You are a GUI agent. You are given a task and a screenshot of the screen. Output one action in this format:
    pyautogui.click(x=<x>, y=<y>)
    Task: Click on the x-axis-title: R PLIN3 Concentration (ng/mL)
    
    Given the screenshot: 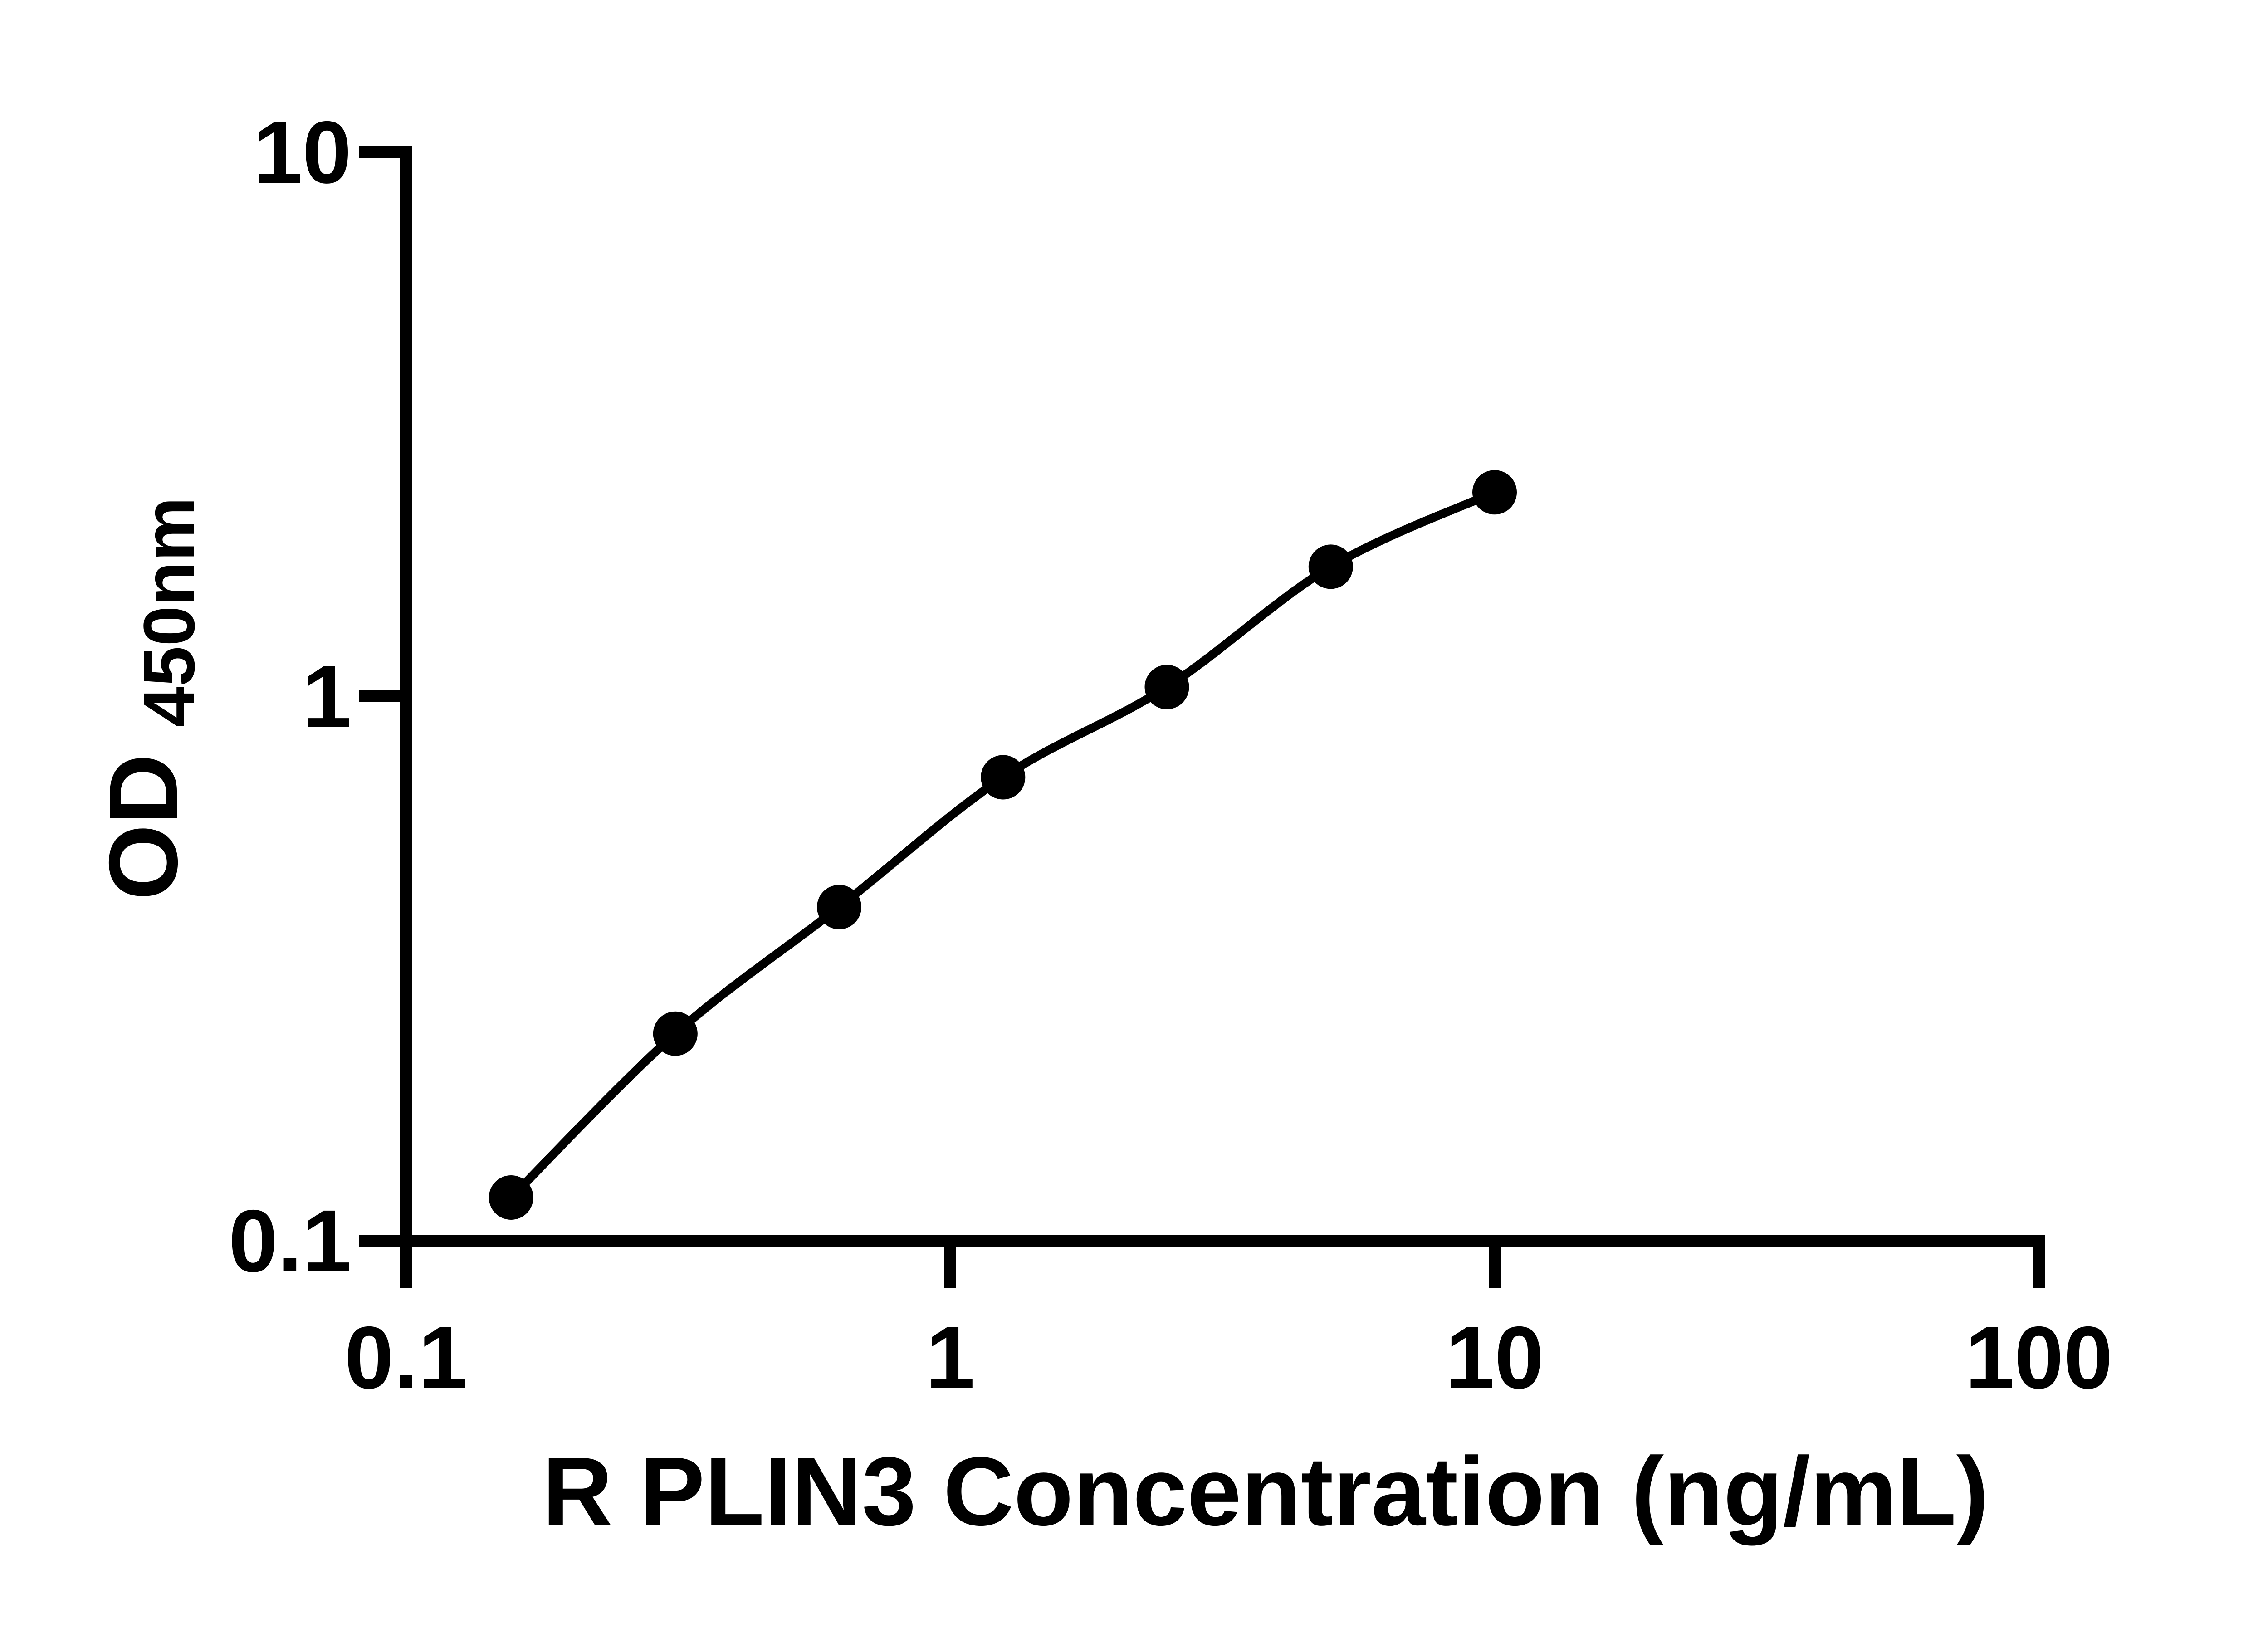 What is the action you would take?
    pyautogui.click(x=1265, y=1491)
    